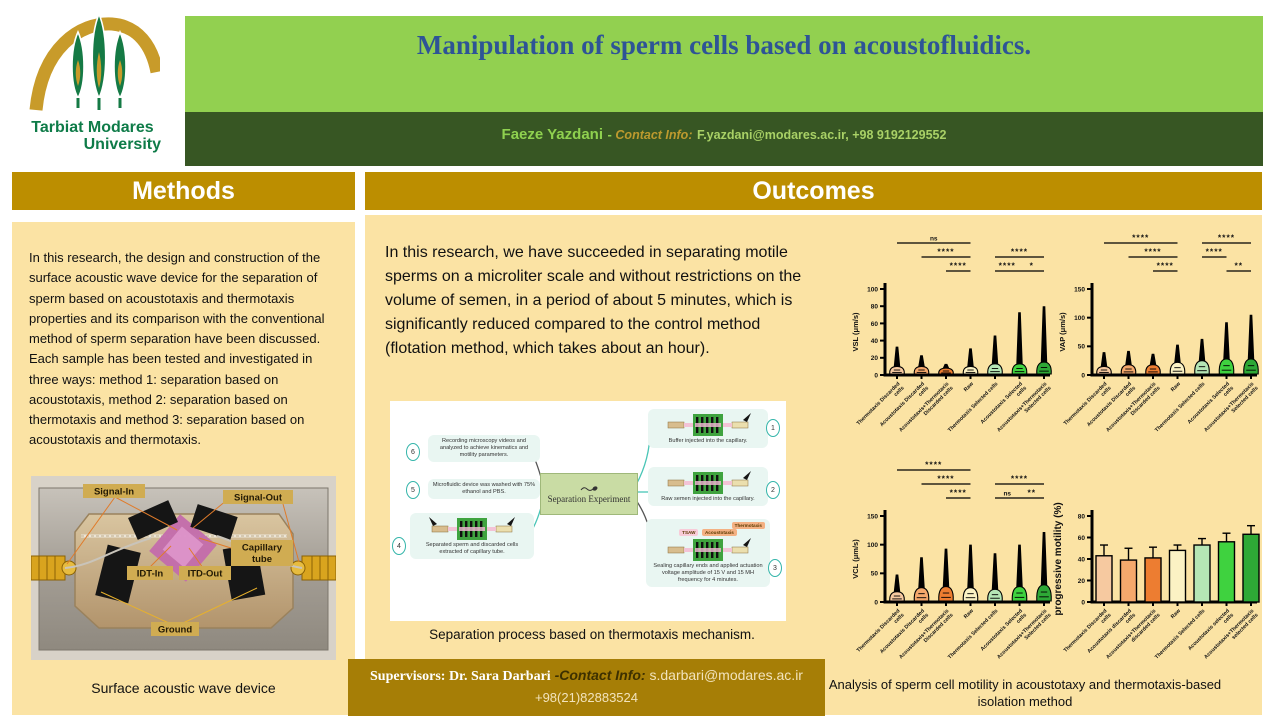 The height and width of the screenshot is (720, 1280). I want to click on acoustotaxis-arrow-chip: Acoustotaxis, so click(719, 533).